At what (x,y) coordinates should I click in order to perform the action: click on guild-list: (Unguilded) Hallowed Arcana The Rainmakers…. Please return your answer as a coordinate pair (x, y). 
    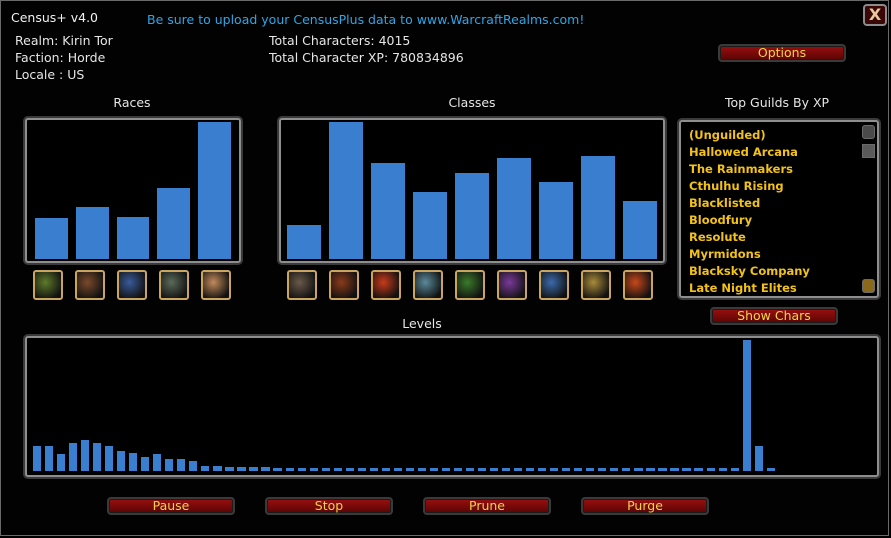
    Looking at the image, I should click on (779, 209).